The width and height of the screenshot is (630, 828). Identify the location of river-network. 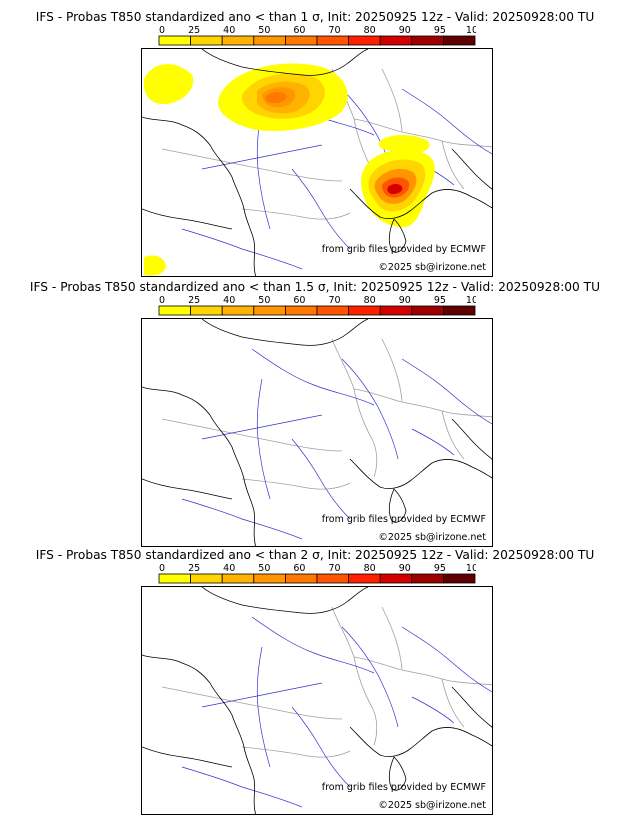
(336, 444).